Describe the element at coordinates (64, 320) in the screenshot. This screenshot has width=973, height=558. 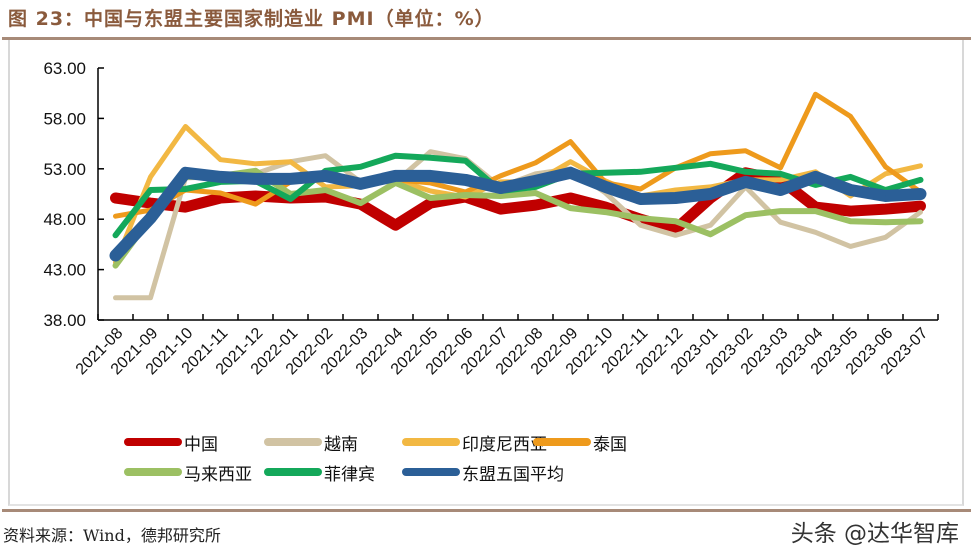
I see `y-tick-label: 38.00` at that location.